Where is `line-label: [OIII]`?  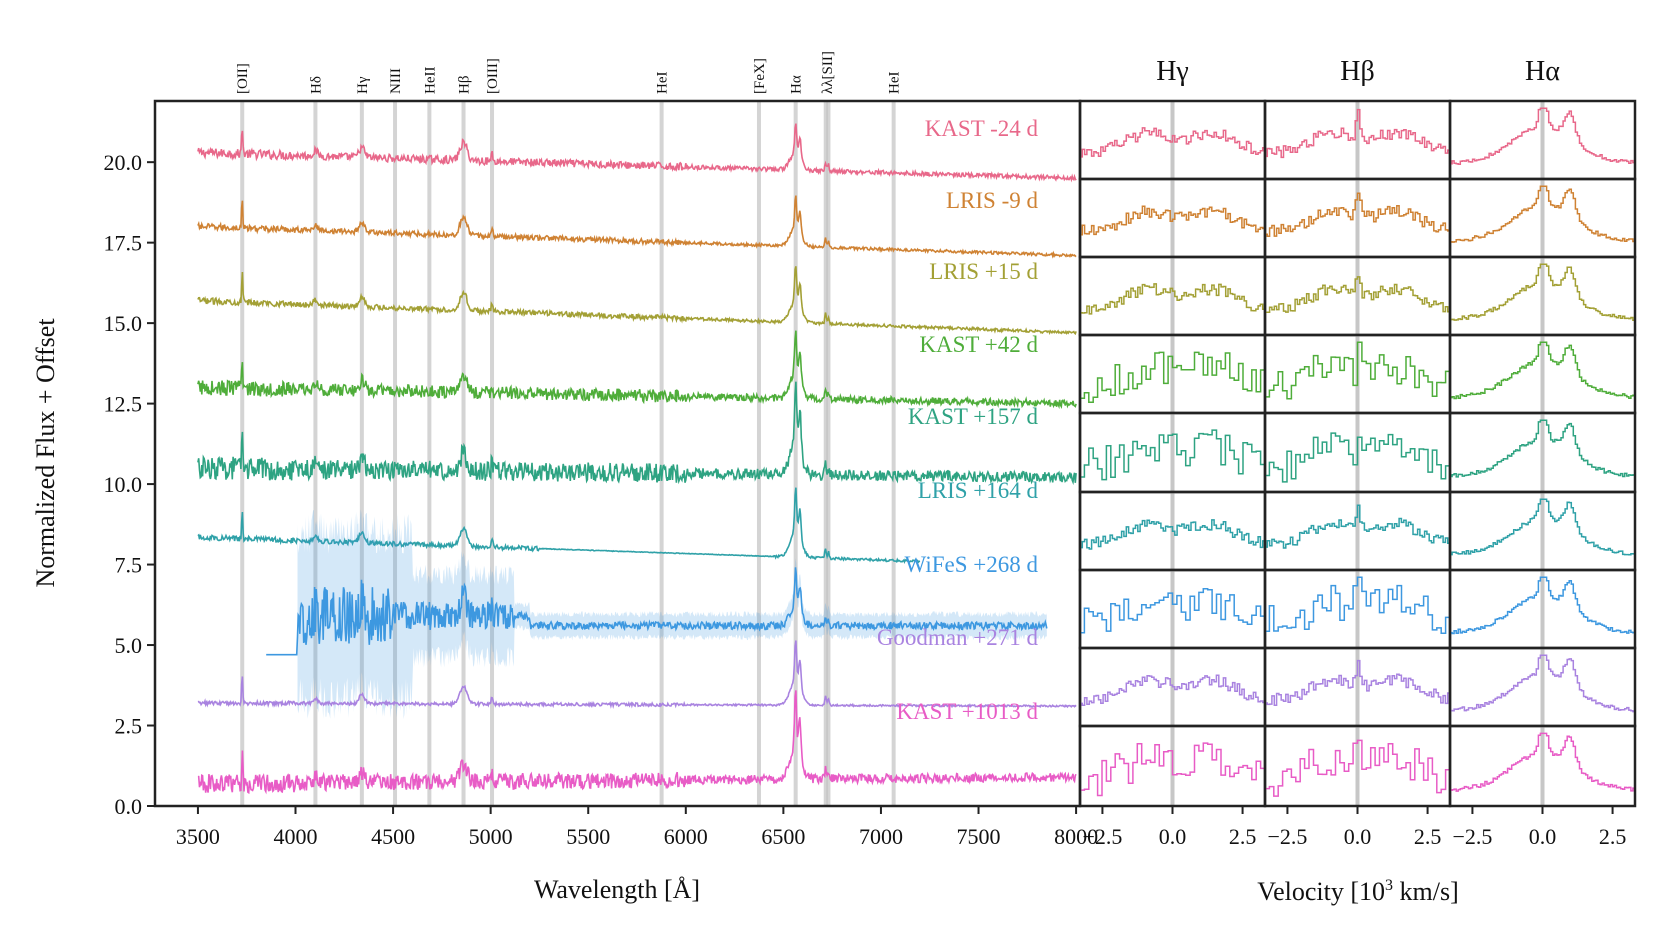
line-label: [OIII] is located at coordinates (493, 76).